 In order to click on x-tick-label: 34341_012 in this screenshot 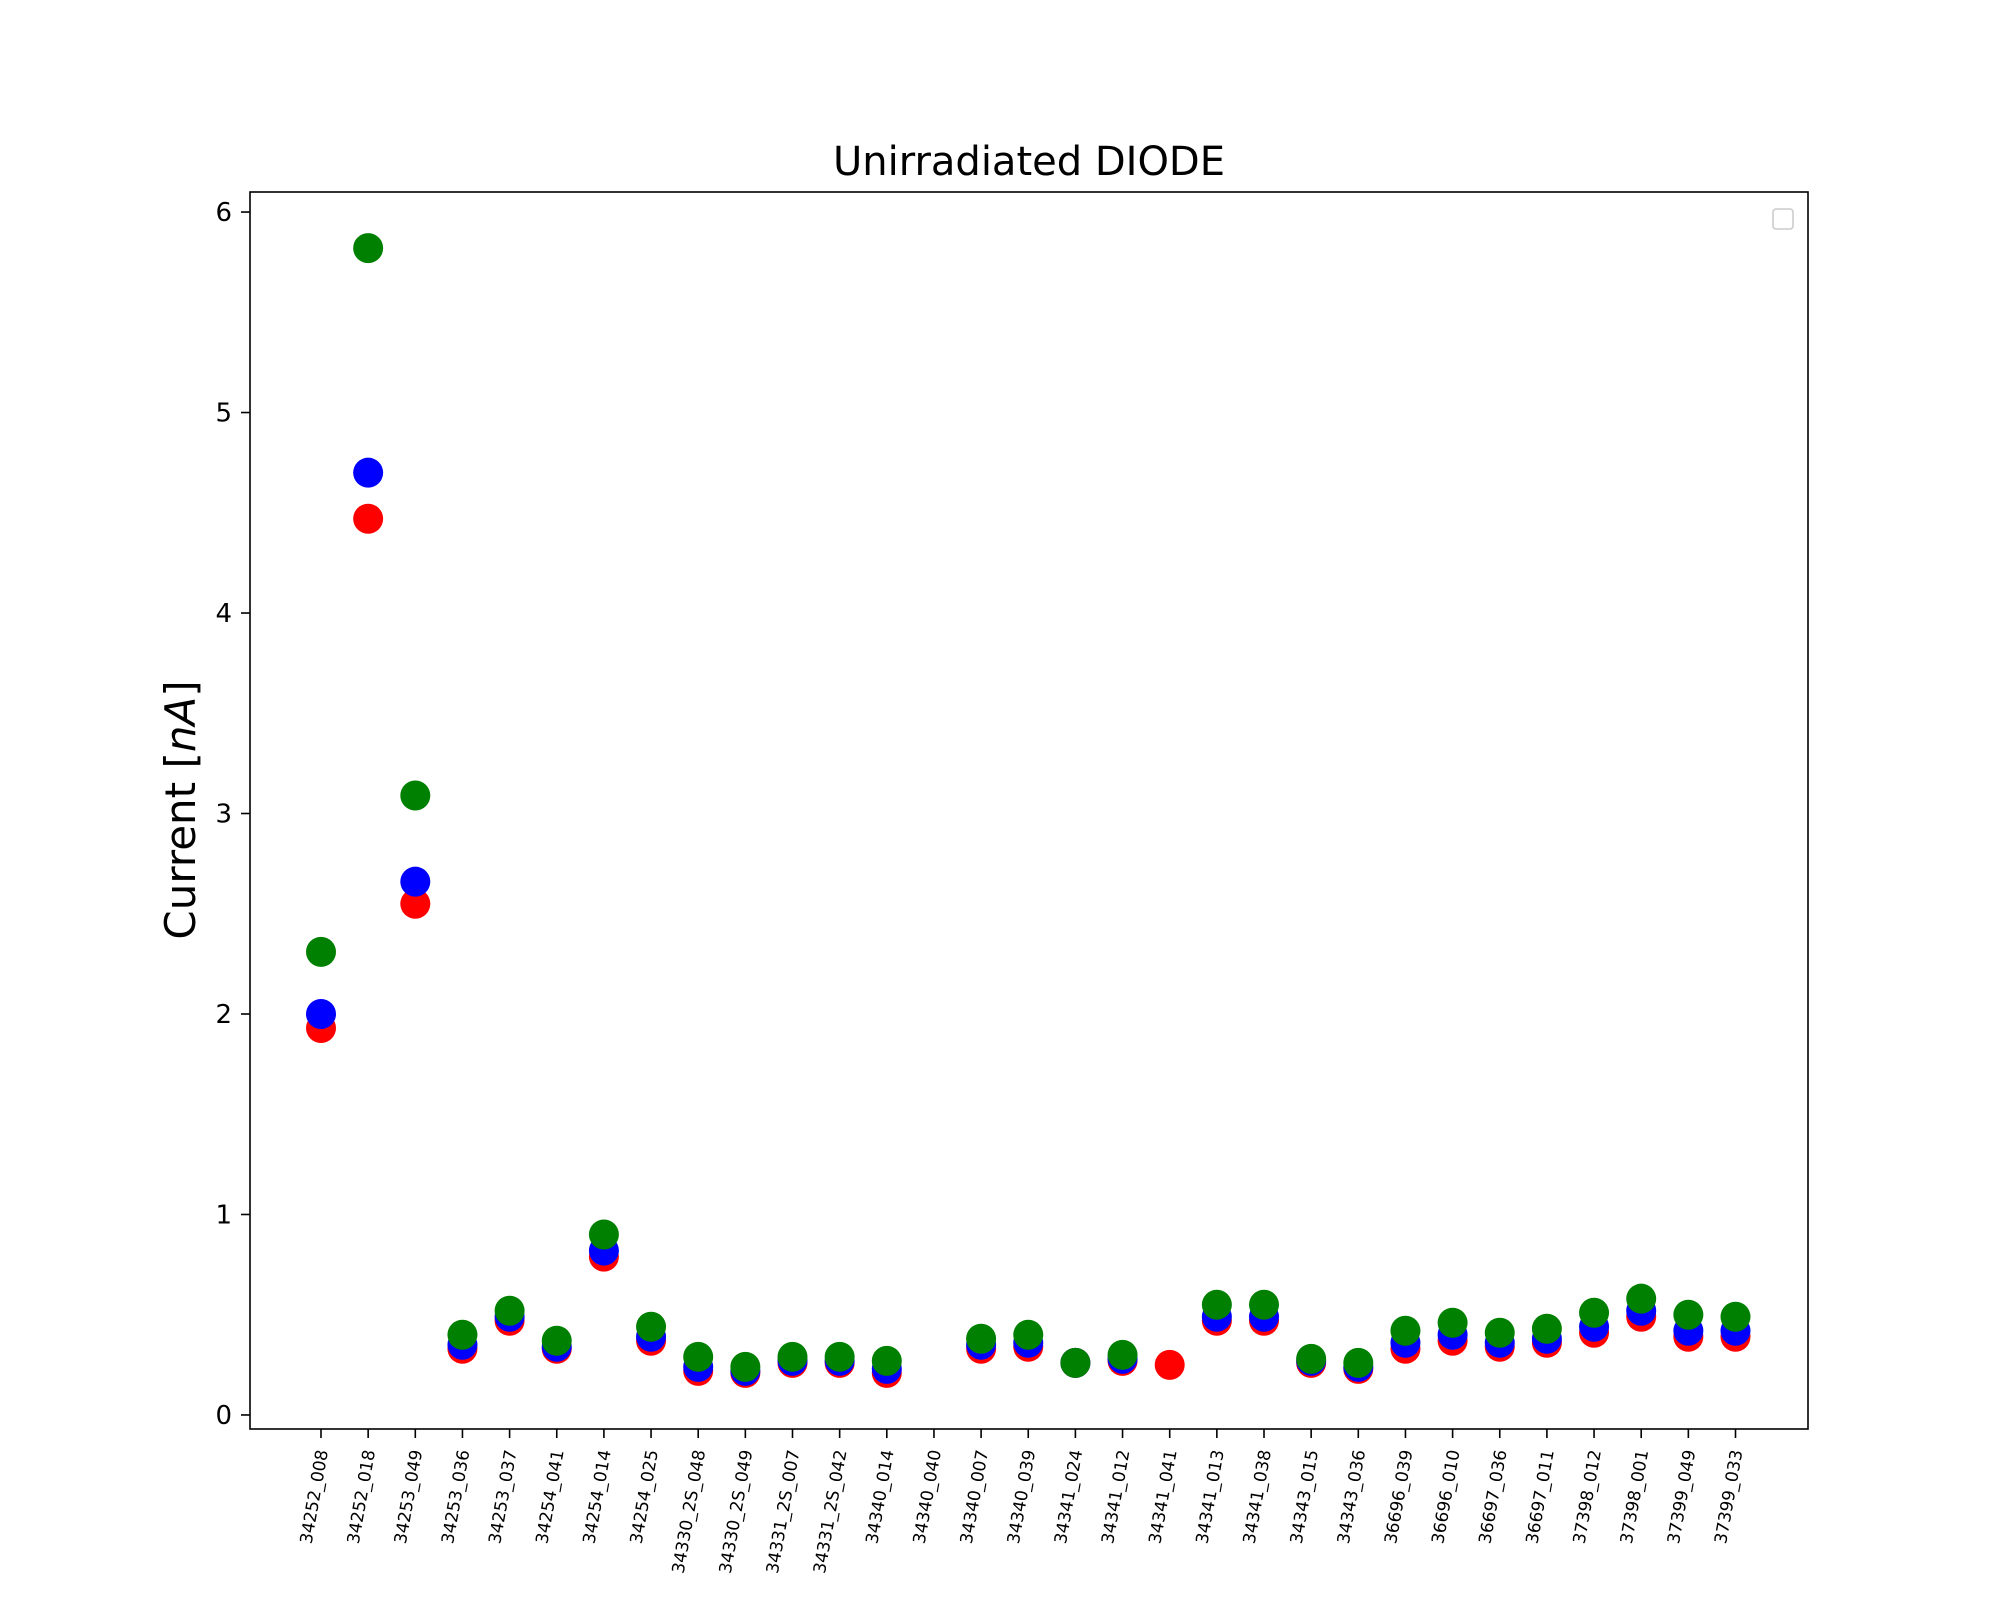, I will do `click(1116, 1496)`.